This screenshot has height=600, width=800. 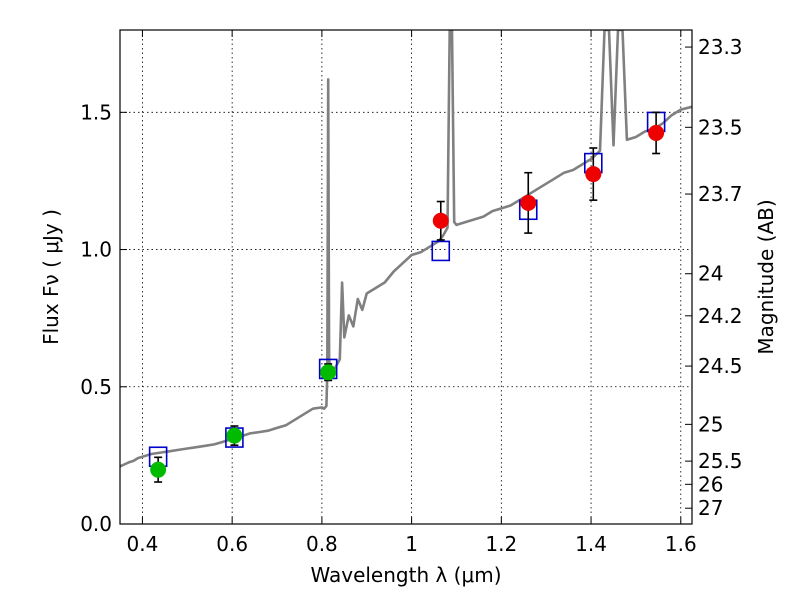 I want to click on y-tick-label: 1.0, so click(x=96, y=250).